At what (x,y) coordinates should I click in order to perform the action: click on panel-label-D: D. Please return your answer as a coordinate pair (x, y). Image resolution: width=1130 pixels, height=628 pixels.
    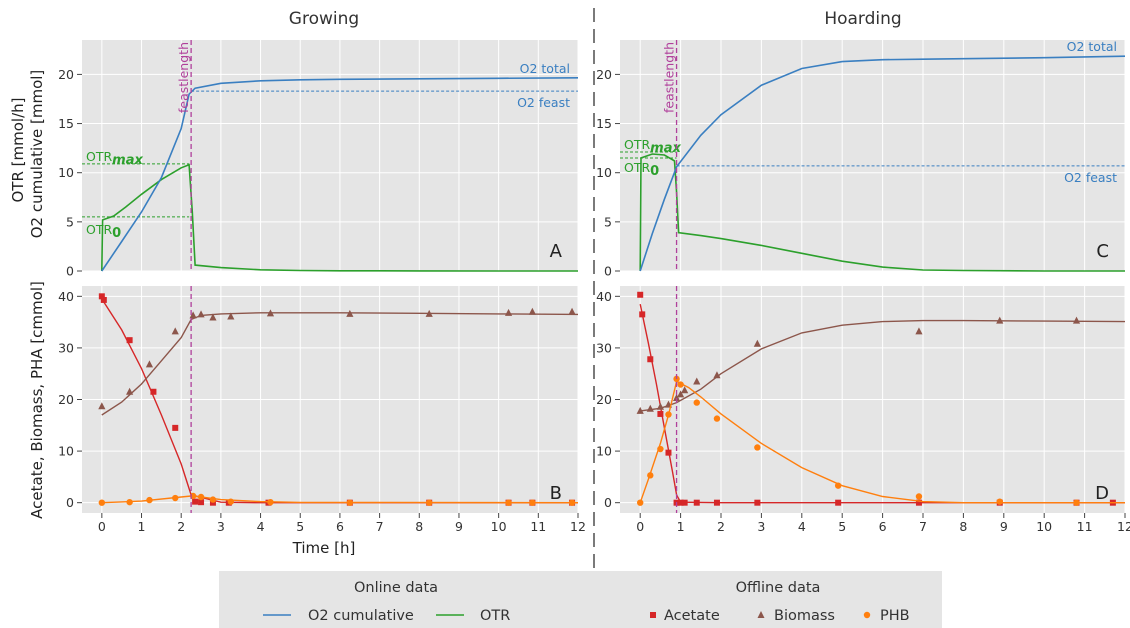
    Looking at the image, I should click on (1102, 493).